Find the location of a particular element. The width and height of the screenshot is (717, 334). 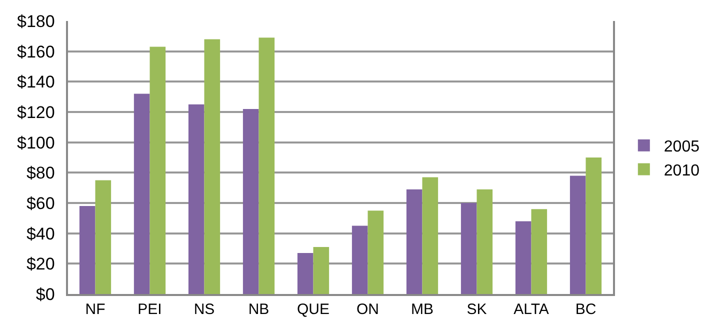

x-tick-label: ALTA is located at coordinates (531, 309).